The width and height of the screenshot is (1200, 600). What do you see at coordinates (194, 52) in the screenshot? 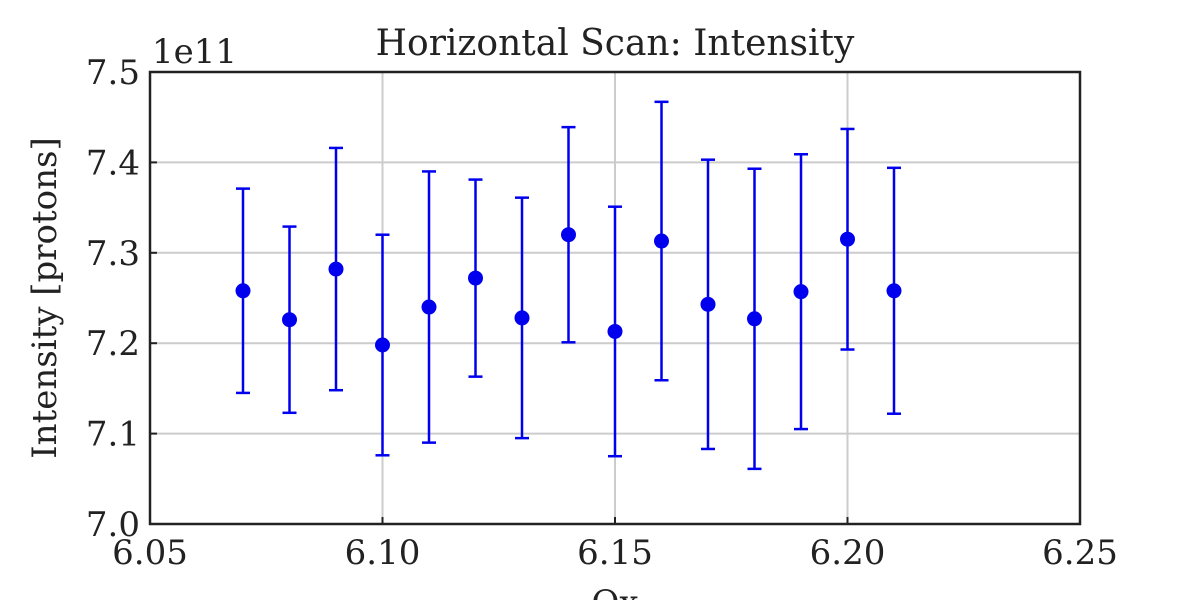
I see `y-offset-label: 1e11` at bounding box center [194, 52].